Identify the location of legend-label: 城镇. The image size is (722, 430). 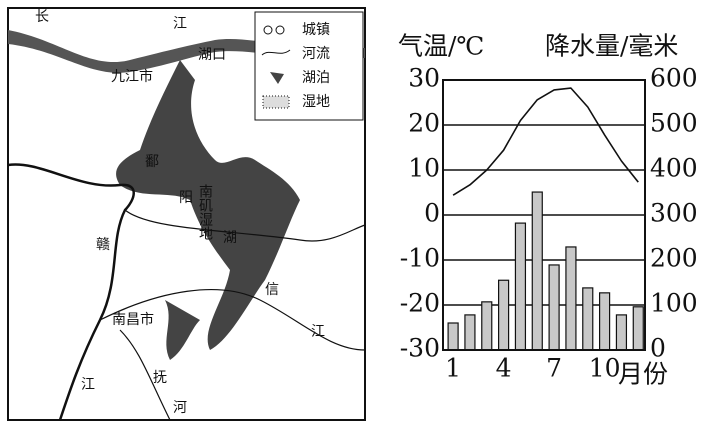
(316, 30).